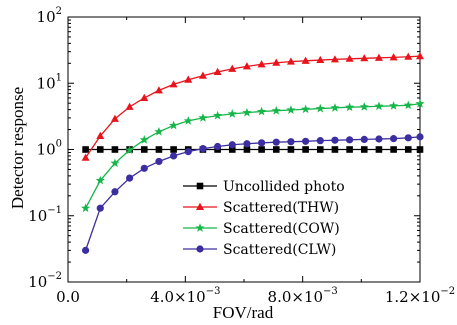  What do you see at coordinates (279, 250) in the screenshot?
I see `legend-label: Scattered(CLW)` at bounding box center [279, 250].